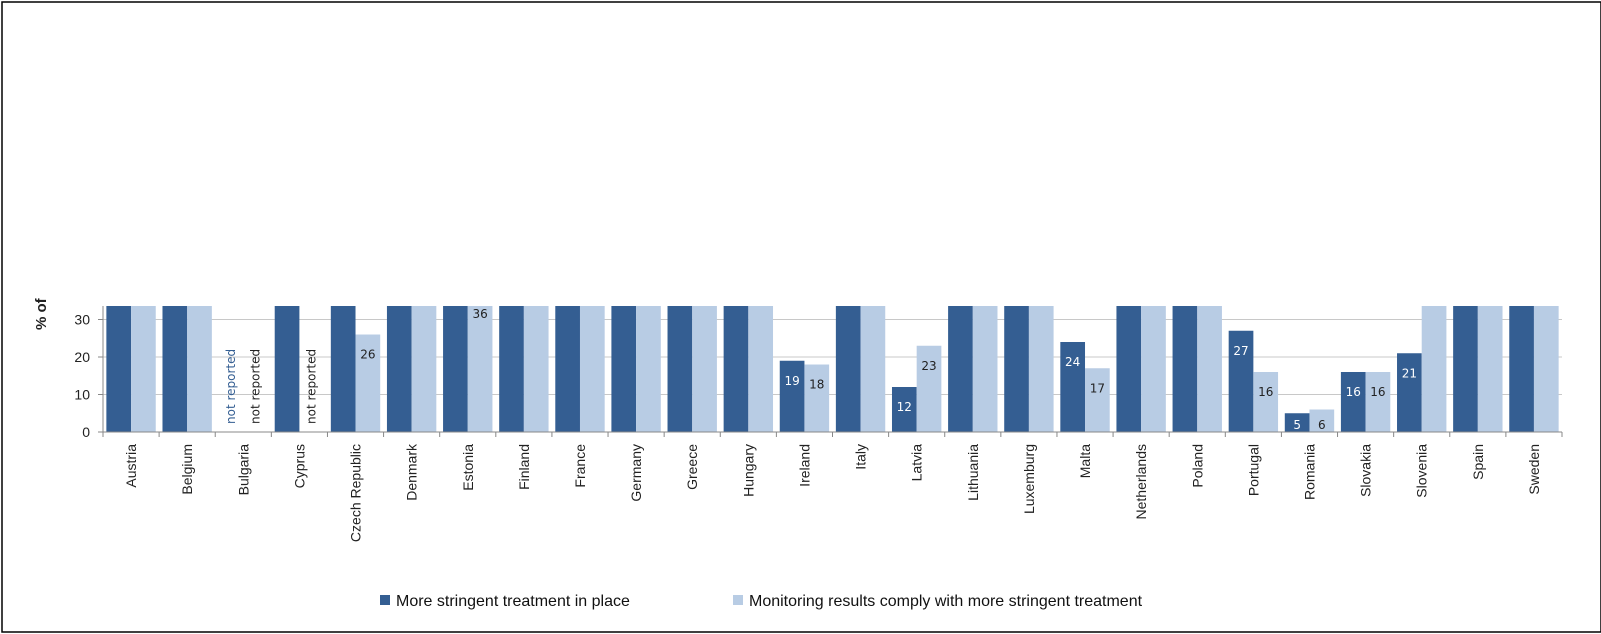 The height and width of the screenshot is (634, 1601). I want to click on x-tick-label: Finland, so click(524, 467).